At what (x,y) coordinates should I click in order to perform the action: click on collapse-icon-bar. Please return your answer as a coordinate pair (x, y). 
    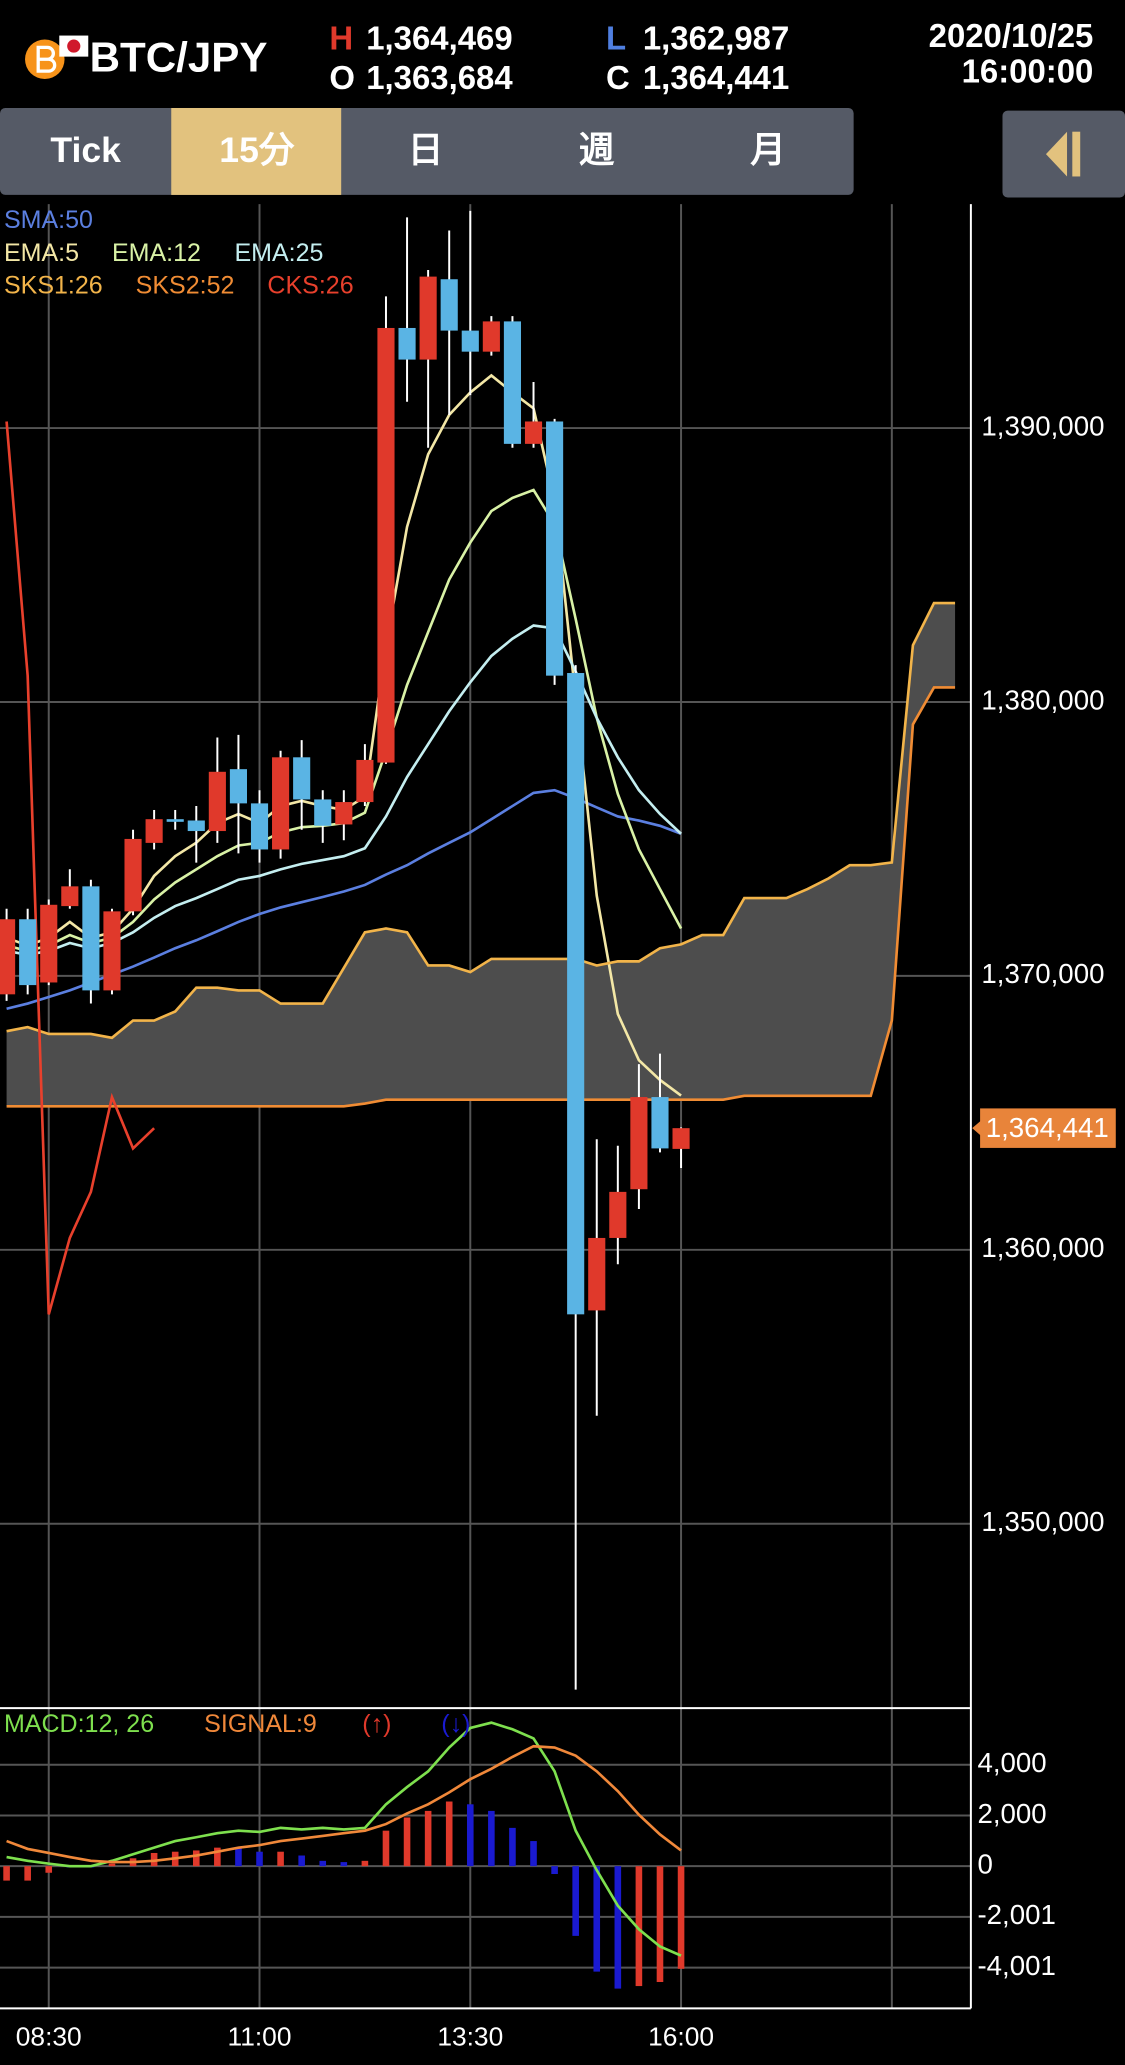
    Looking at the image, I should click on (1076, 154).